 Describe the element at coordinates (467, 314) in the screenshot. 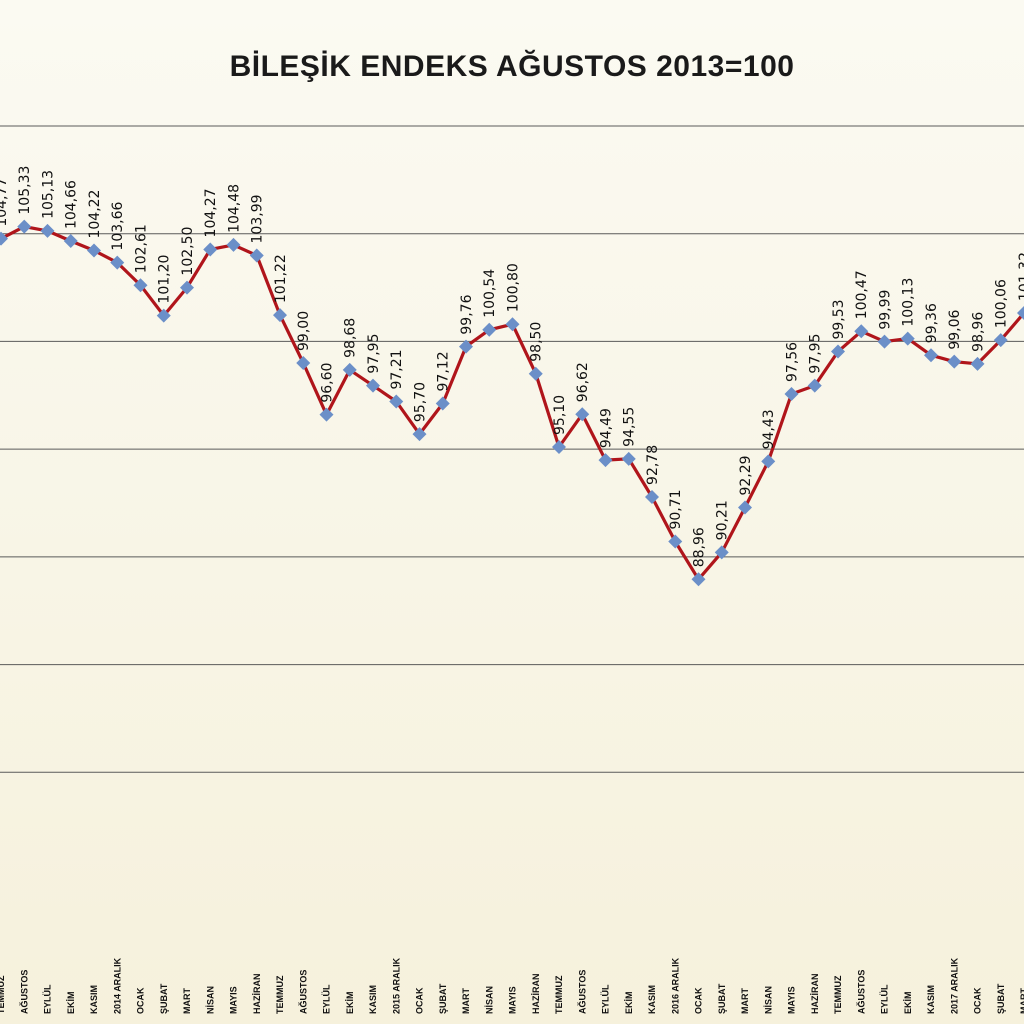

I see `data-label: 99,76` at that location.